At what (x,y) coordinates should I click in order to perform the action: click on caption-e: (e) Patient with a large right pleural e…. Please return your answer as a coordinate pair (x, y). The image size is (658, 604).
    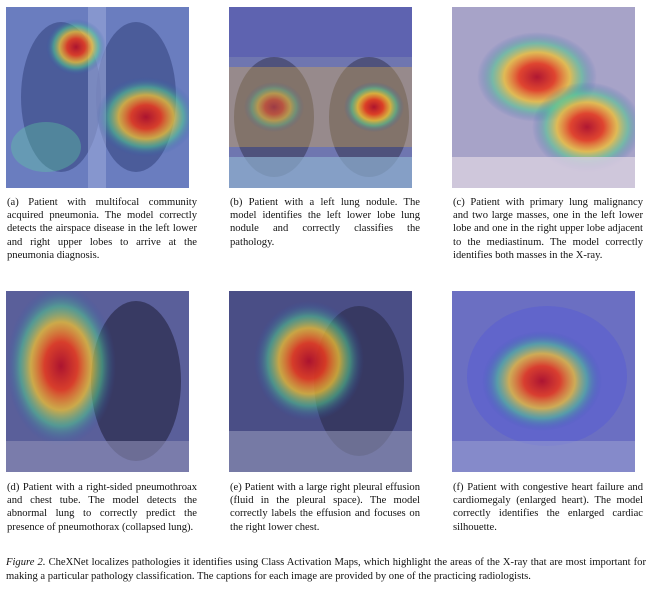
    Looking at the image, I should click on (325, 507).